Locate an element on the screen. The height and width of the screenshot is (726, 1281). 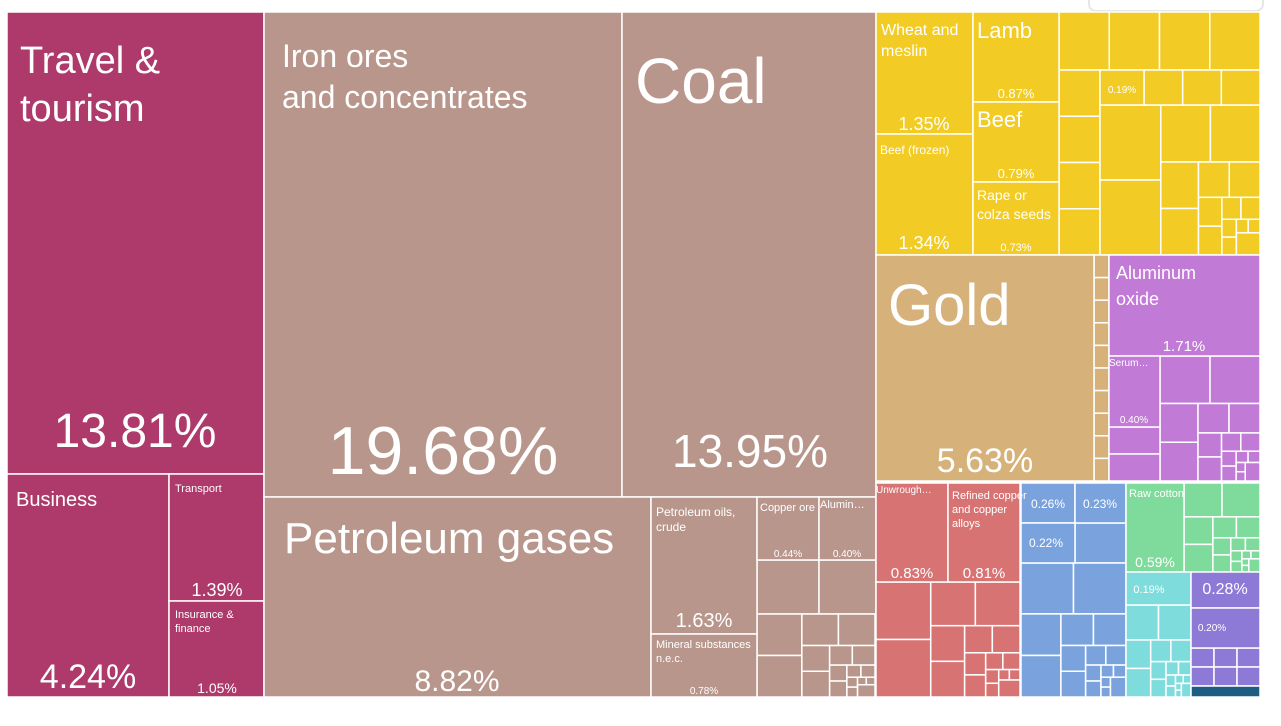
label-name-petroleum-oils-crude: Petroleum oils, is located at coordinates (695, 512).